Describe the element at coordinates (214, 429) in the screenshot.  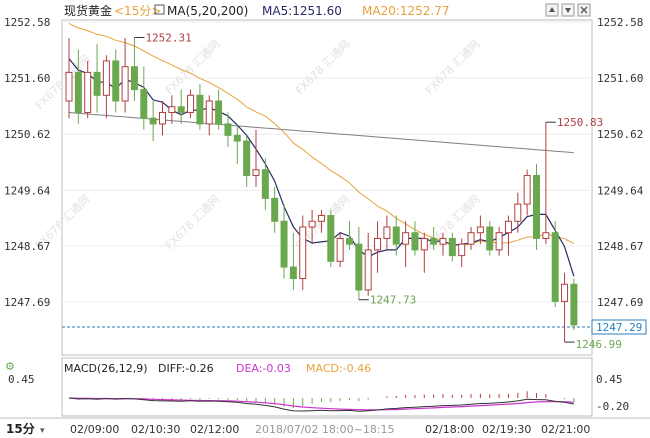
I see `time-label: 02/12:00` at that location.